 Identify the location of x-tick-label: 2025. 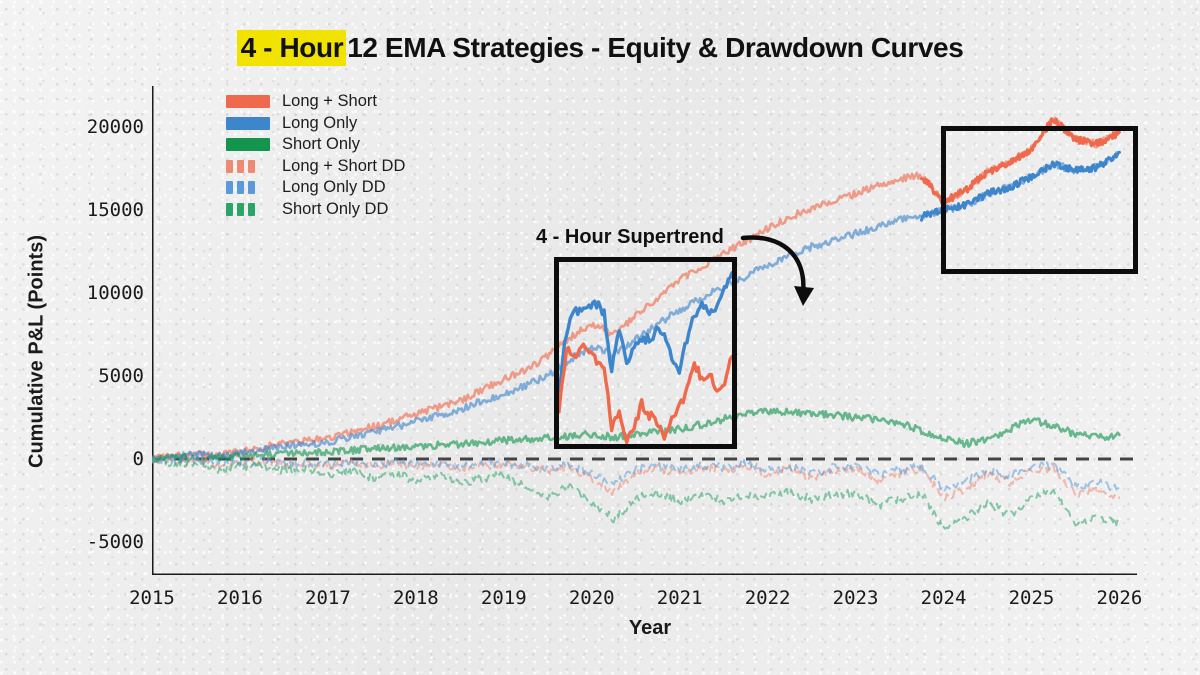
(1031, 598).